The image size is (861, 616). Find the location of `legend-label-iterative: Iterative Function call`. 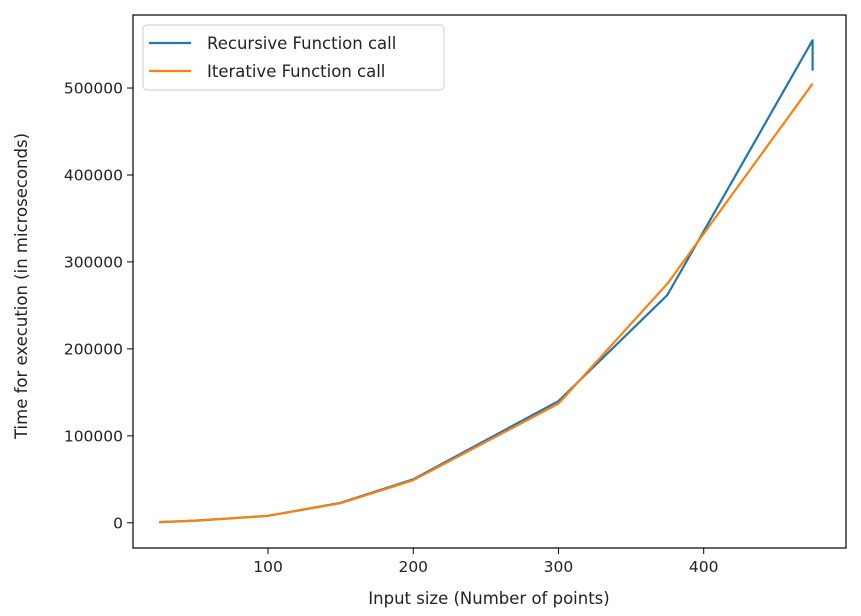

legend-label-iterative: Iterative Function call is located at coordinates (296, 71).